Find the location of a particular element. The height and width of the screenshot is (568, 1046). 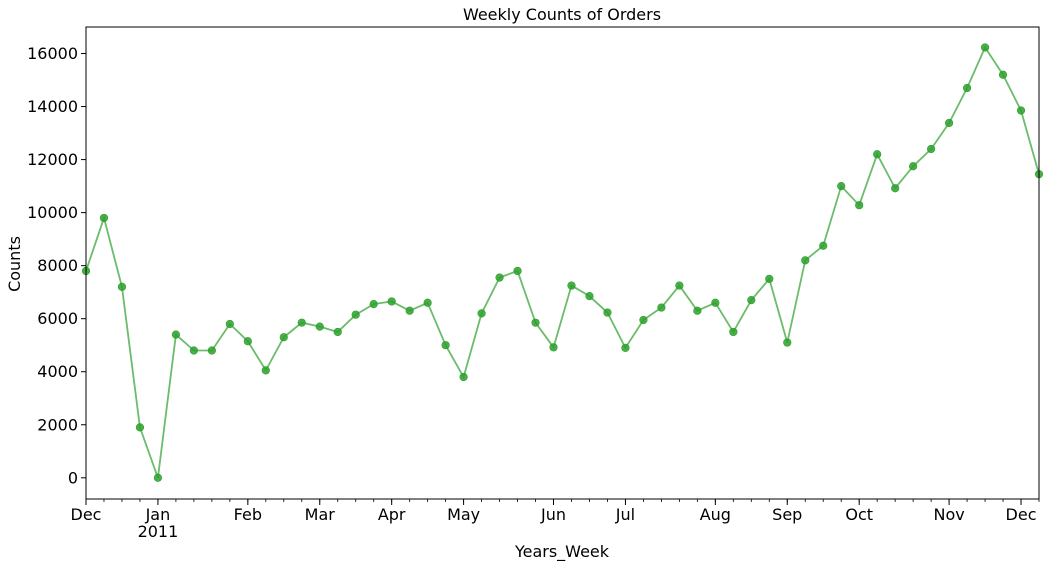

x-tick-label: Sep is located at coordinates (787, 514).